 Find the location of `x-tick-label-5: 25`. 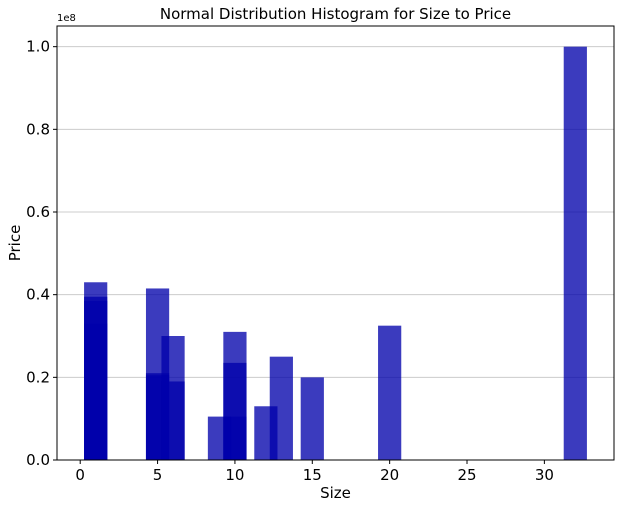

x-tick-label-5: 25 is located at coordinates (466, 475).